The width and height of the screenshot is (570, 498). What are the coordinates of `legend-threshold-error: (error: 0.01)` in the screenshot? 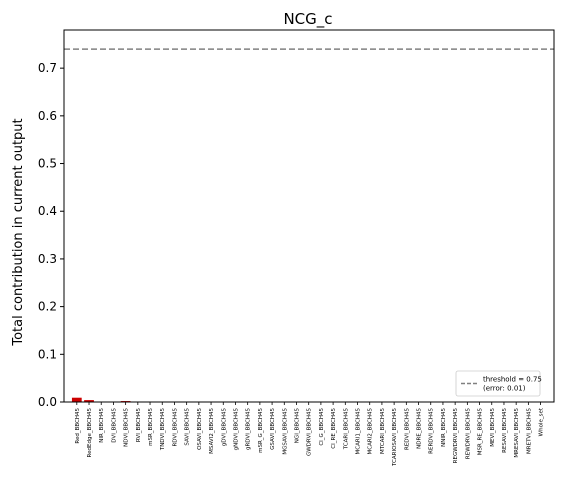 It's located at (504, 389).